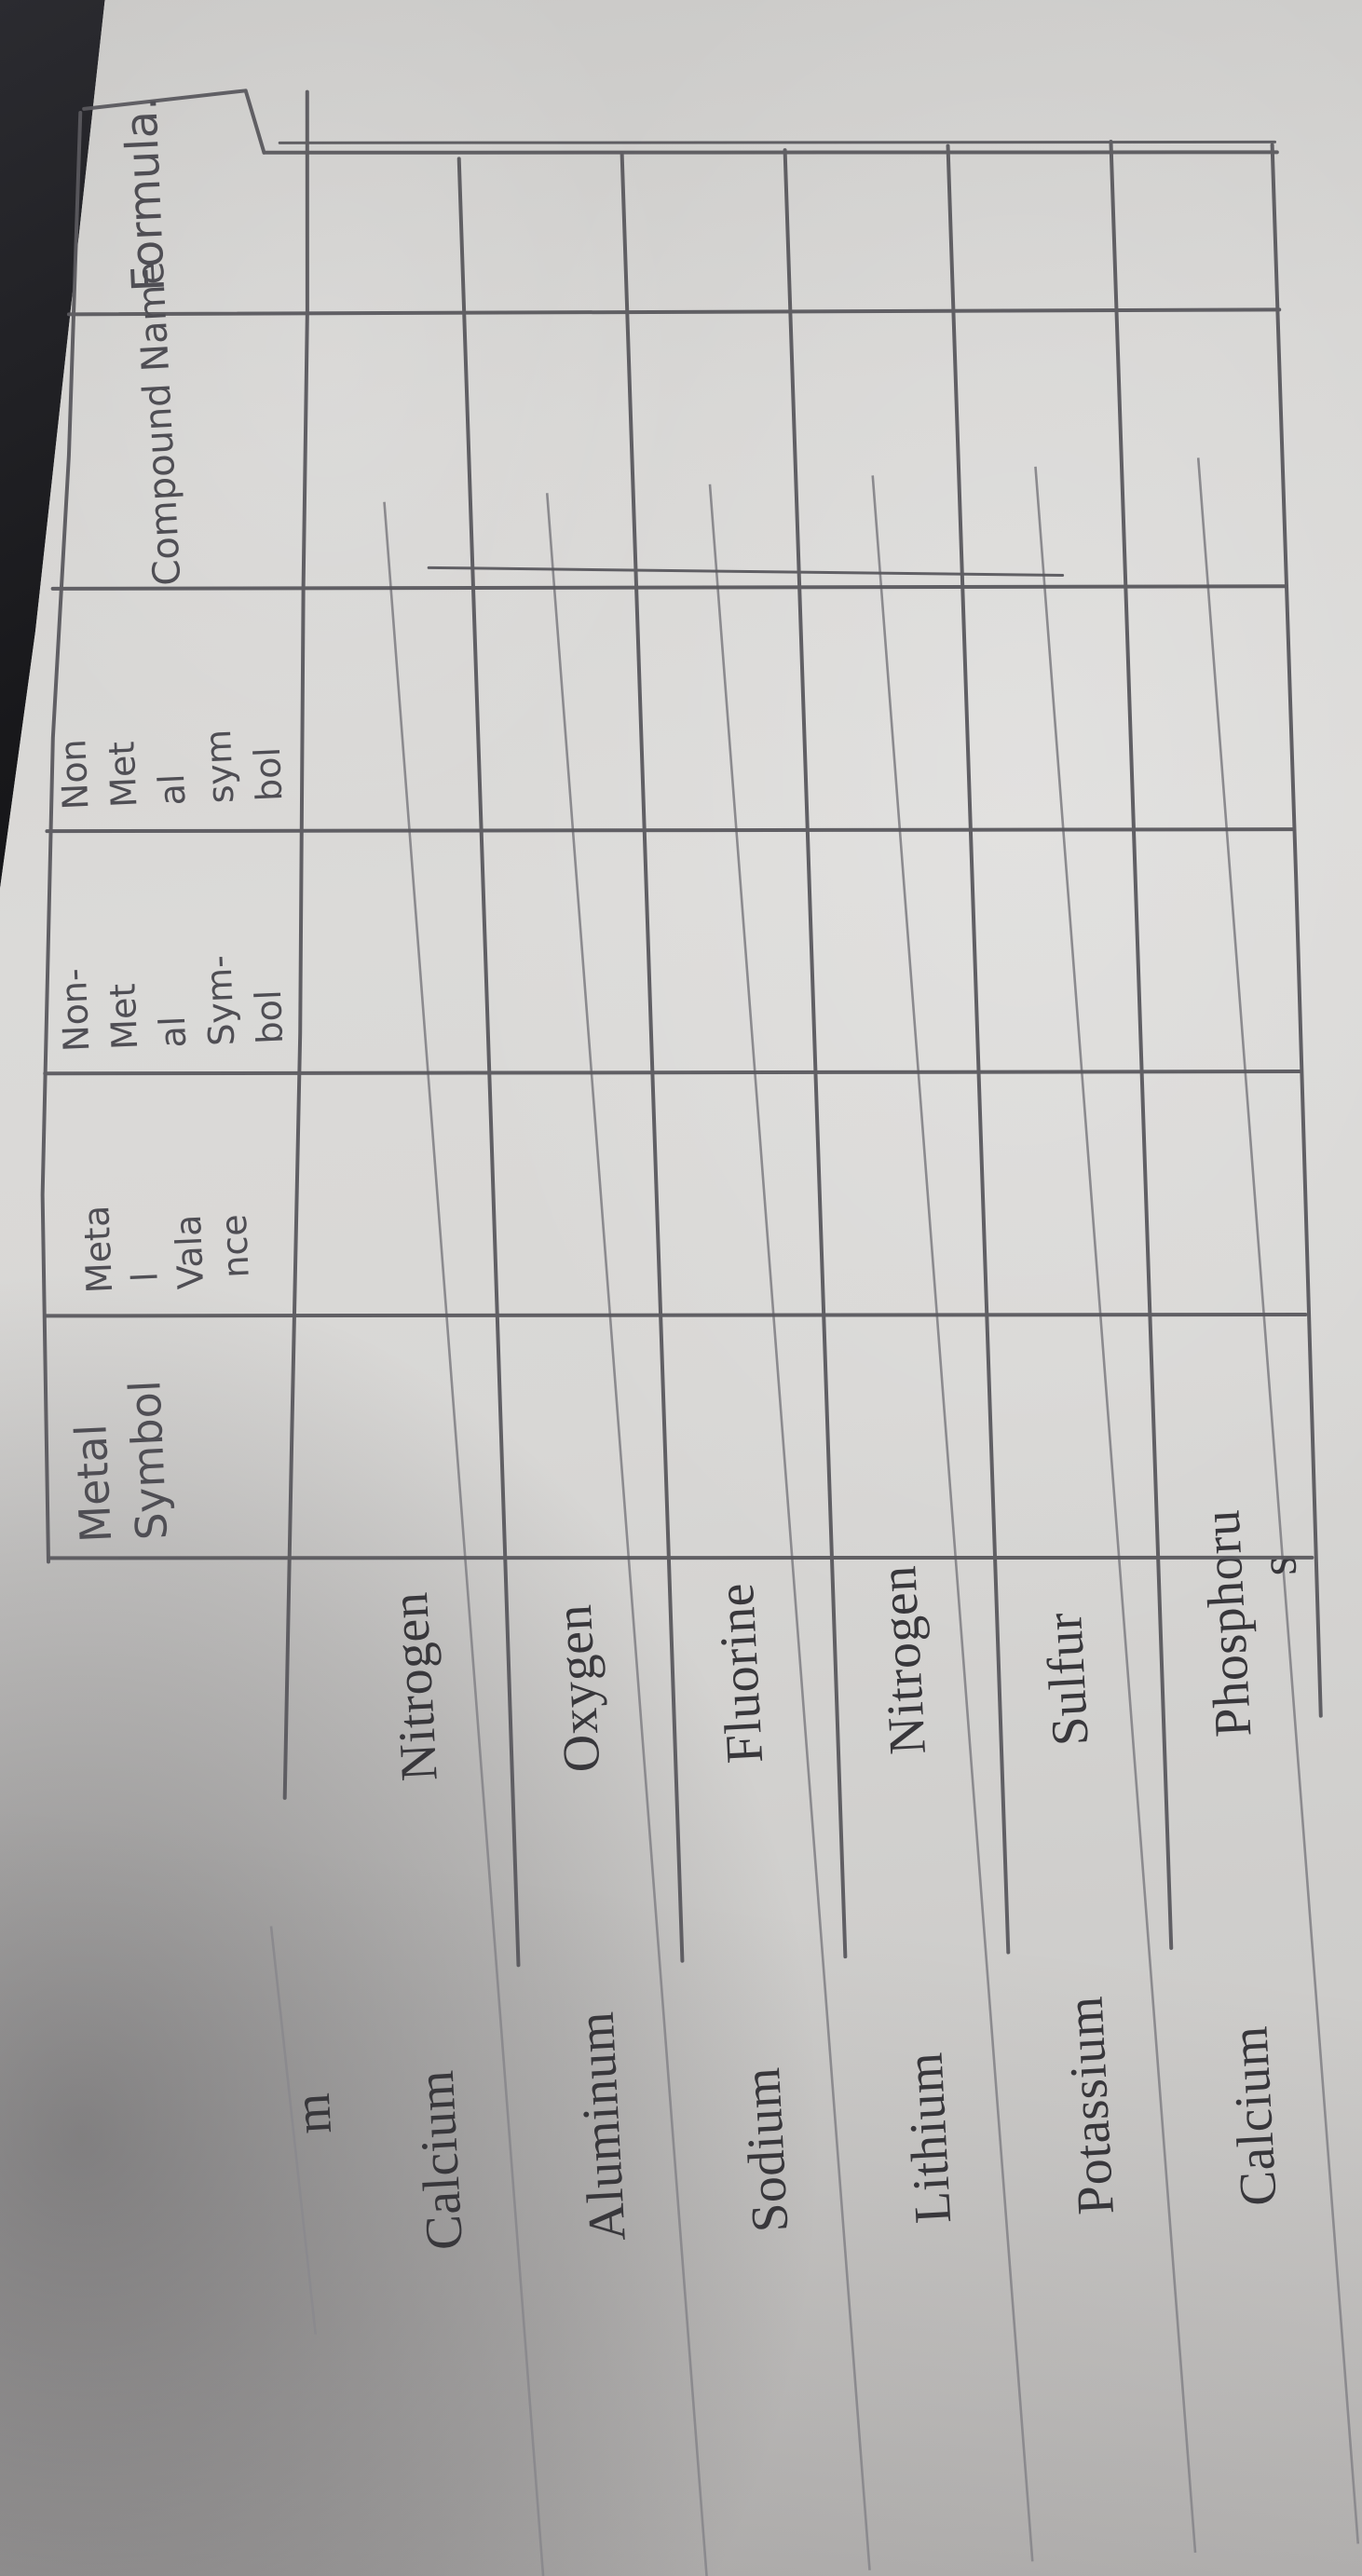 The width and height of the screenshot is (1362, 2576). What do you see at coordinates (93, 1483) in the screenshot?
I see `header-line: Metal` at bounding box center [93, 1483].